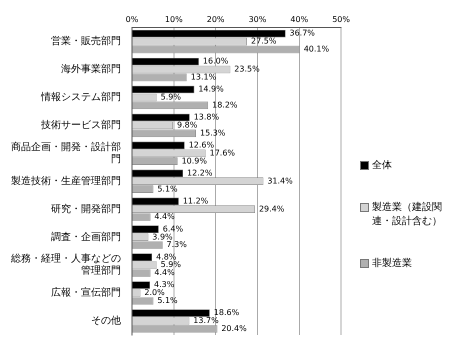  Describe the element at coordinates (174, 19) in the screenshot. I see `x-tick-label: 10%` at that location.